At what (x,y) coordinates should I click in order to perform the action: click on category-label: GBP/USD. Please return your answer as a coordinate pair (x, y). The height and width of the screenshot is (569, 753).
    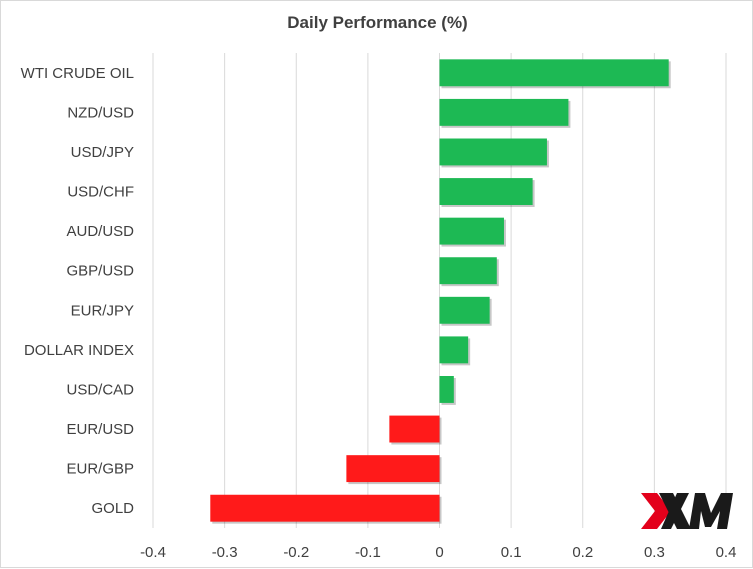
    Looking at the image, I should click on (100, 271).